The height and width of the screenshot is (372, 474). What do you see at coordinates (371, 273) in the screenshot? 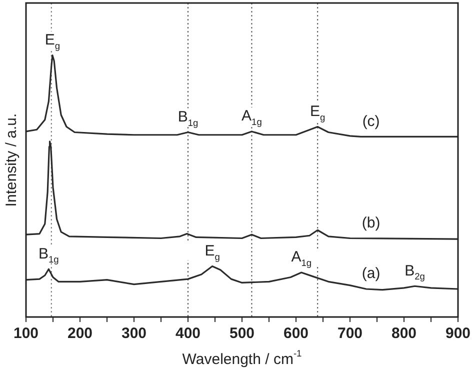
I see `annotation: (a)` at bounding box center [371, 273].